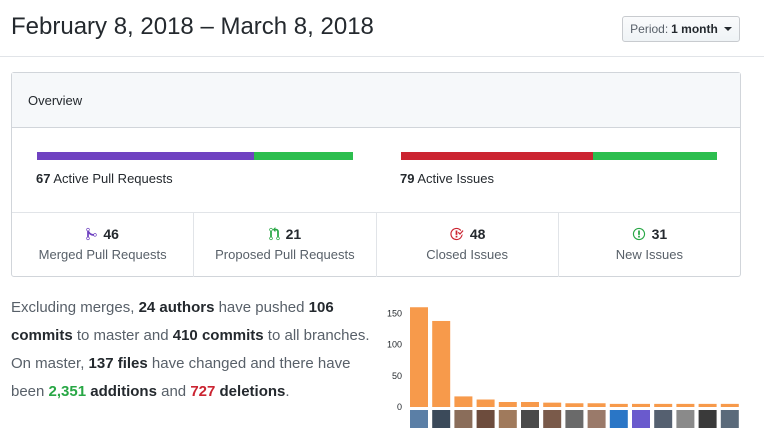  I want to click on closed-issues-label: Closed Issues, so click(467, 254).